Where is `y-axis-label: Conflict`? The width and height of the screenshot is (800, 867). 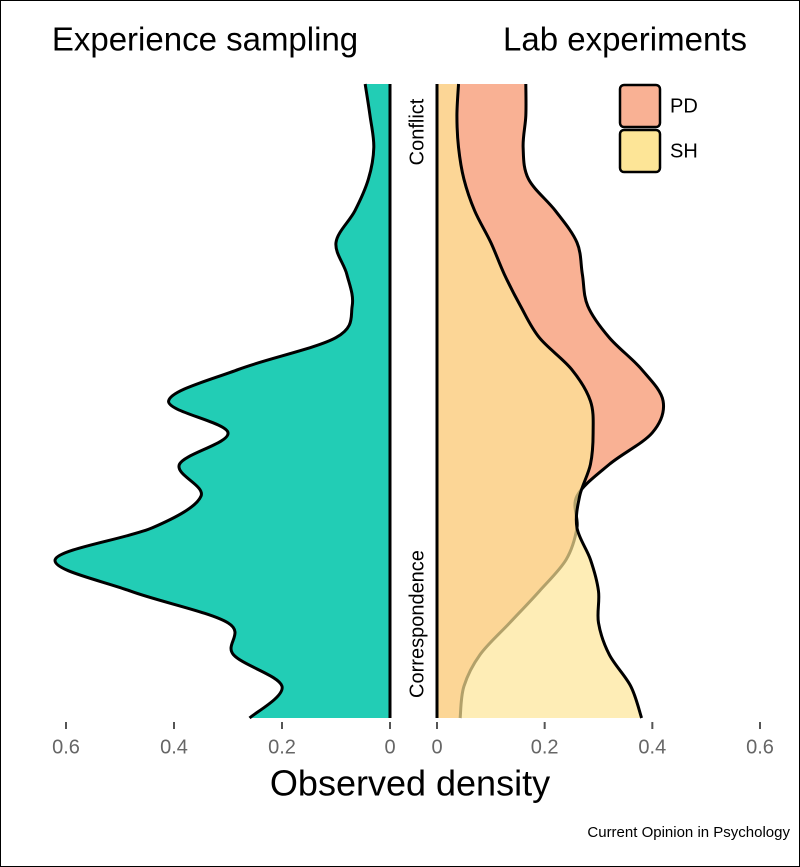
y-axis-label: Conflict is located at coordinates (417, 131).